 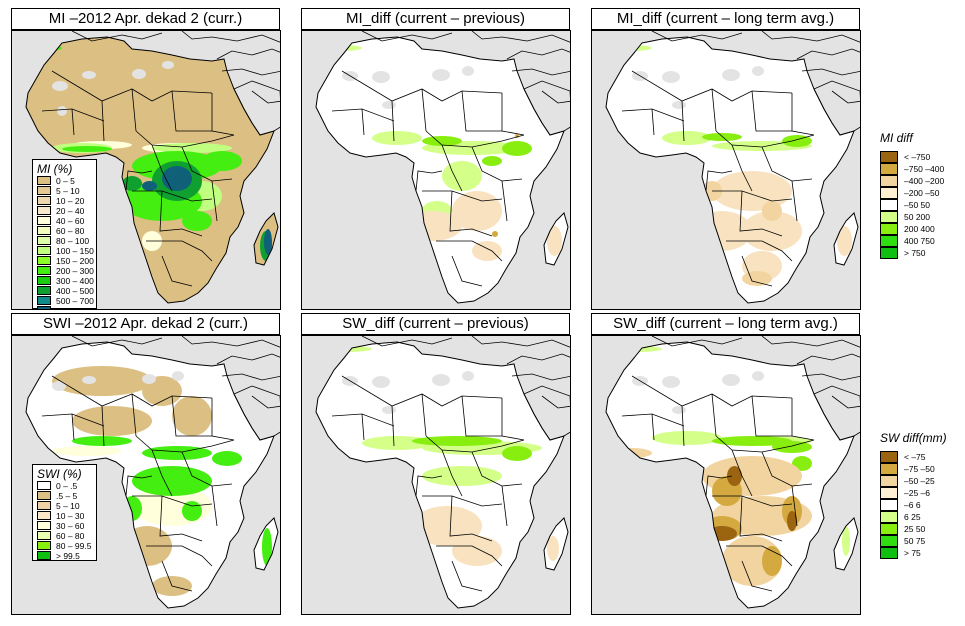 I want to click on legend-item: 500 – 700, so click(x=65, y=301).